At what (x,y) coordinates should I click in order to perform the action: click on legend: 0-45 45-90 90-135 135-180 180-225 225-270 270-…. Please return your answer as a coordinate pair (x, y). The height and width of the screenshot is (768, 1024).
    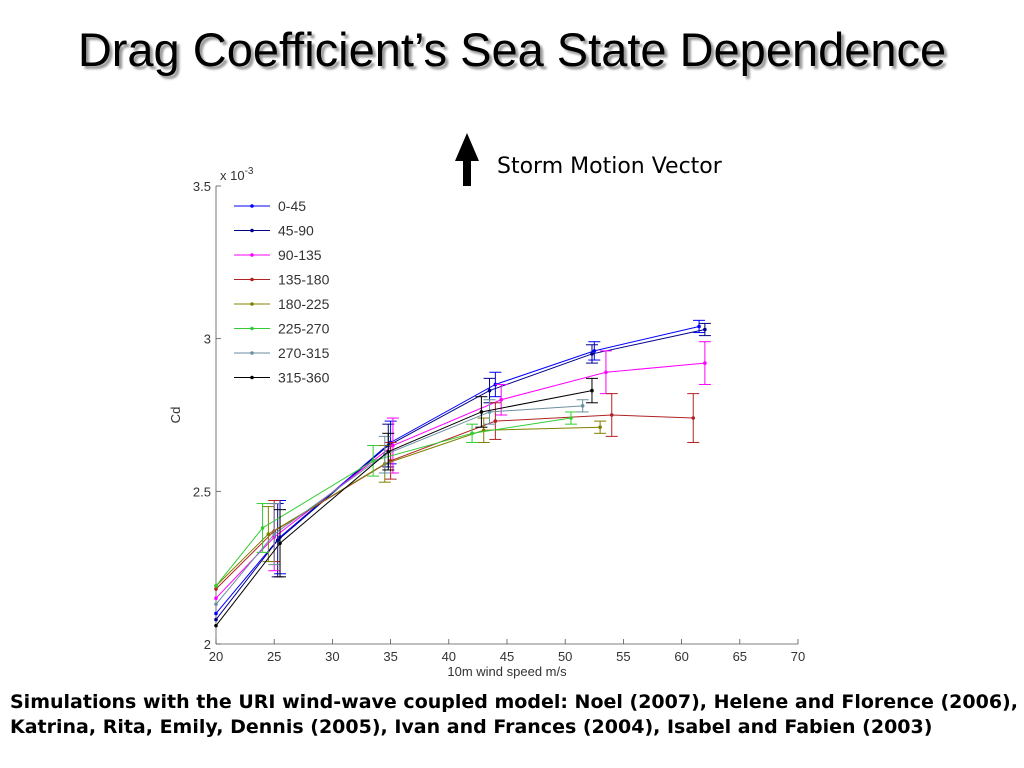
    Looking at the image, I should click on (282, 292).